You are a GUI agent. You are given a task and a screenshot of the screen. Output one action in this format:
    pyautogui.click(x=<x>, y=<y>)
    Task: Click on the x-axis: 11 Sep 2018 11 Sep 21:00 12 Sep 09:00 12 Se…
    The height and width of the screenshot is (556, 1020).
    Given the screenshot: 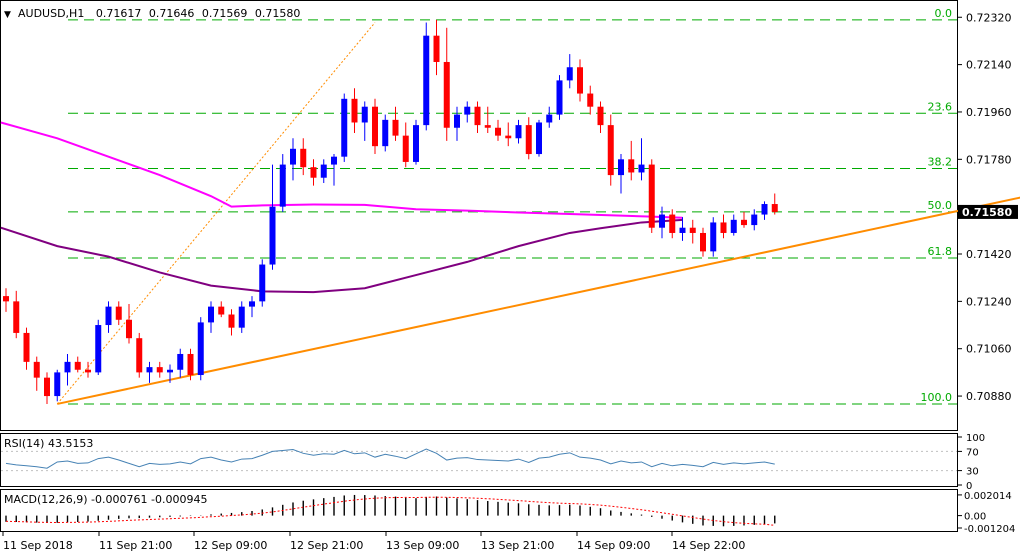 What is the action you would take?
    pyautogui.click(x=373, y=542)
    